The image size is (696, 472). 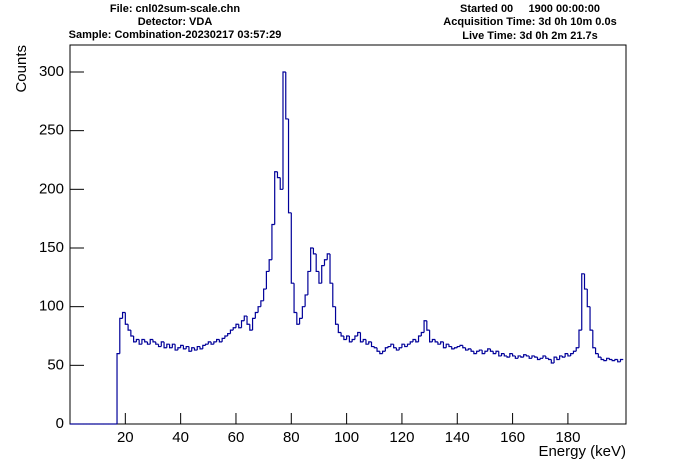 I want to click on header-started: Started 00 1900 00:00:00, so click(x=530, y=9).